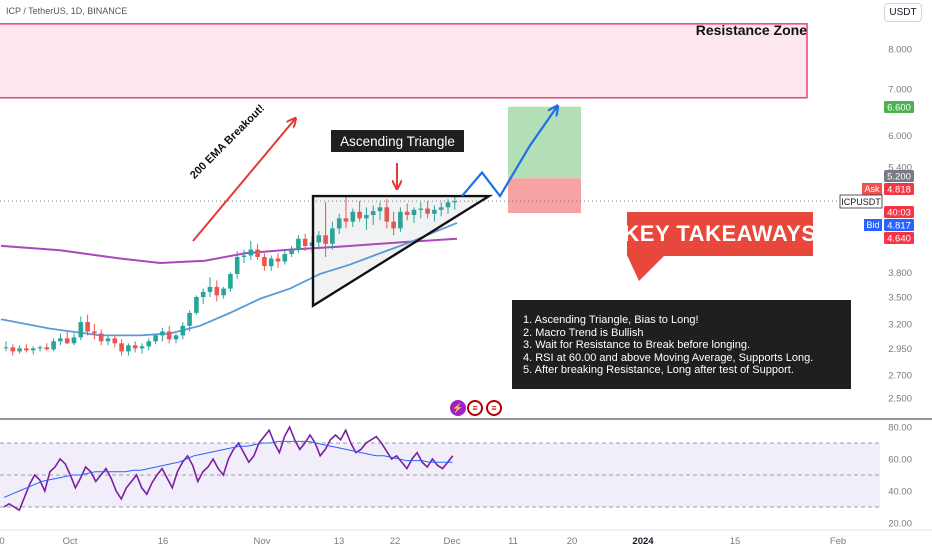 The image size is (932, 550). What do you see at coordinates (404, 61) in the screenshot?
I see `resistance-zone-box` at bounding box center [404, 61].